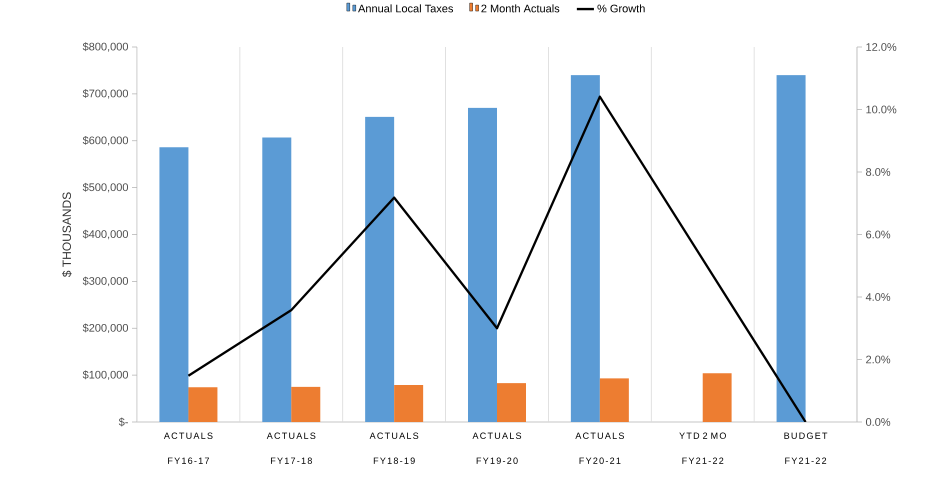  What do you see at coordinates (878, 360) in the screenshot?
I see `y2-tick-label: 2.0%` at bounding box center [878, 360].